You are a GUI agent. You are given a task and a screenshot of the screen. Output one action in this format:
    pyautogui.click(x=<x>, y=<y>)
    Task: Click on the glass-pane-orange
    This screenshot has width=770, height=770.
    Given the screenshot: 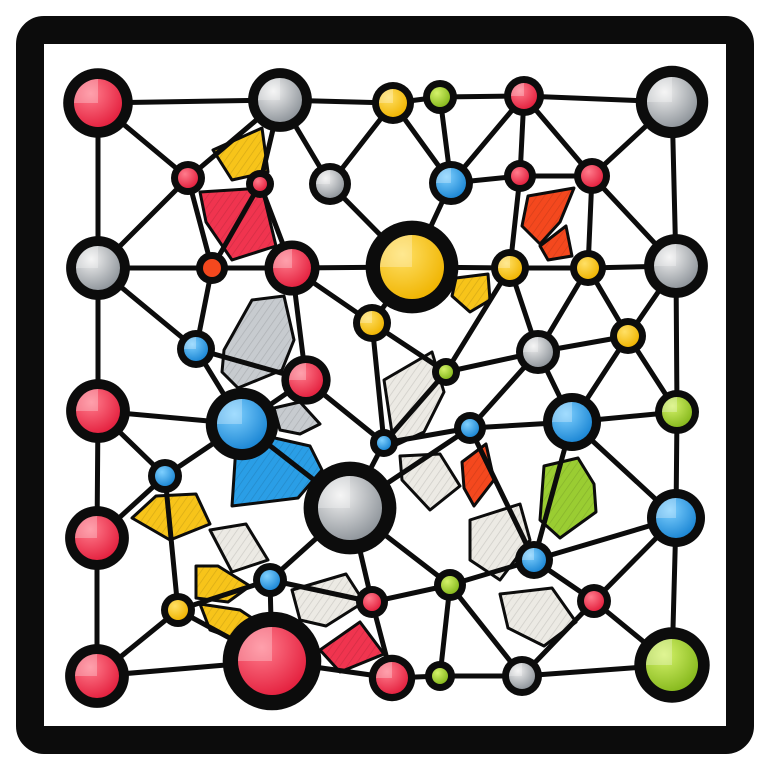 What is the action you would take?
    pyautogui.click(x=548, y=216)
    